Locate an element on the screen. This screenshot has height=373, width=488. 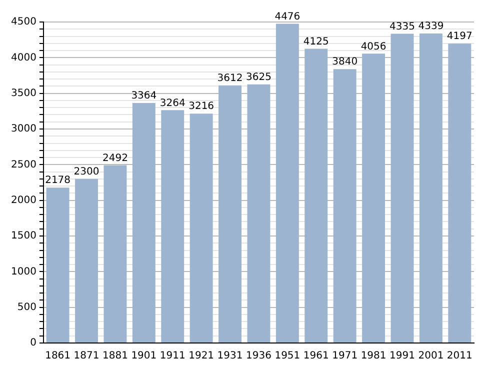
x-tick-label: 1981 is located at coordinates (373, 356).